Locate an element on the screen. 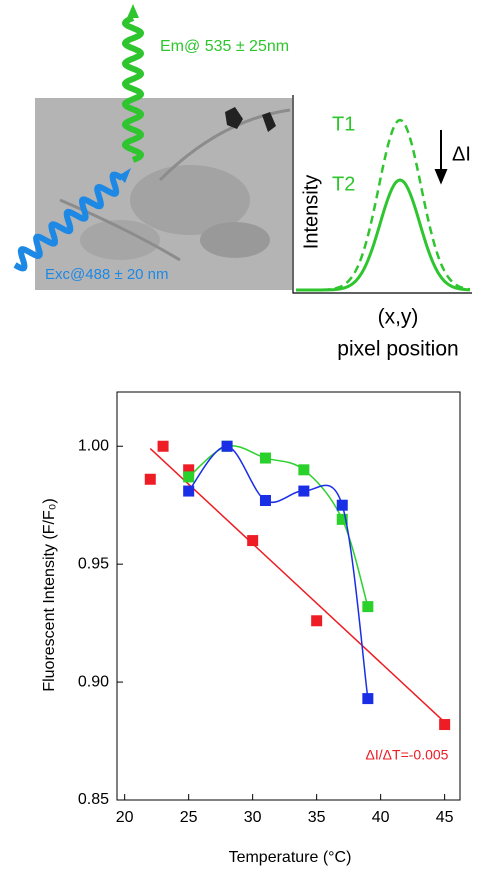  inset-axes is located at coordinates (382, 194).